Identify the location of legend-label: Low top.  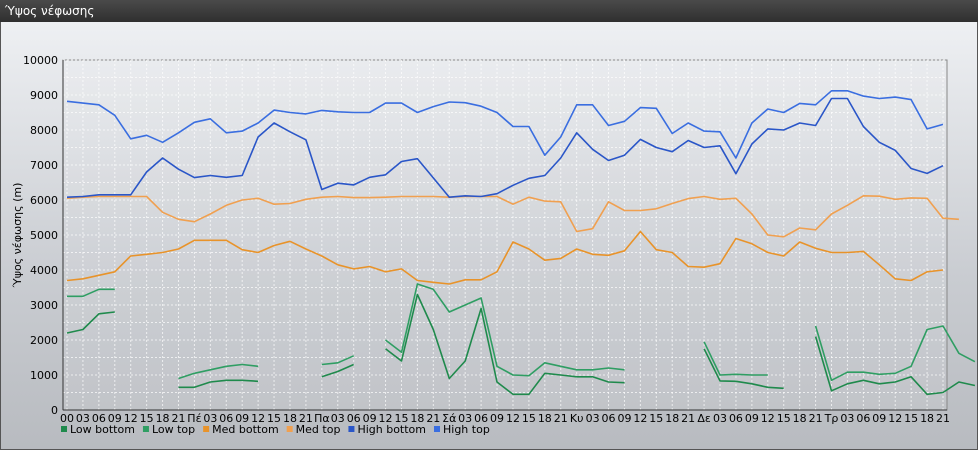
(173, 429).